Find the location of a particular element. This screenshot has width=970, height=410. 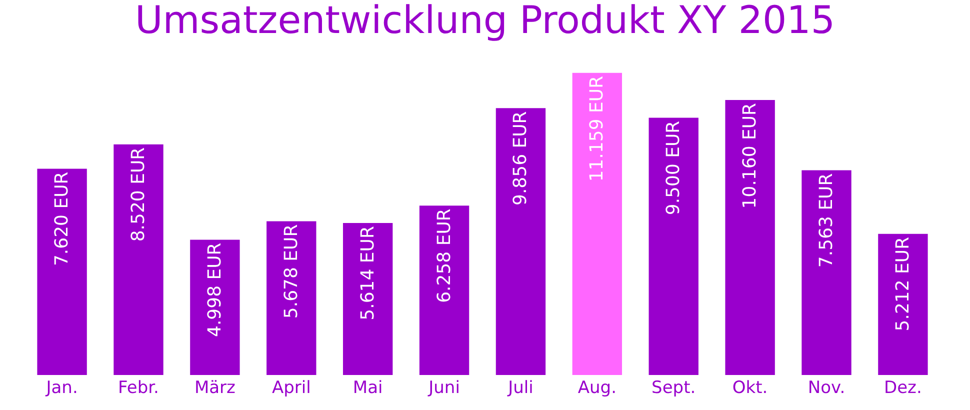

x-tick-label: Juli is located at coordinates (520, 388).